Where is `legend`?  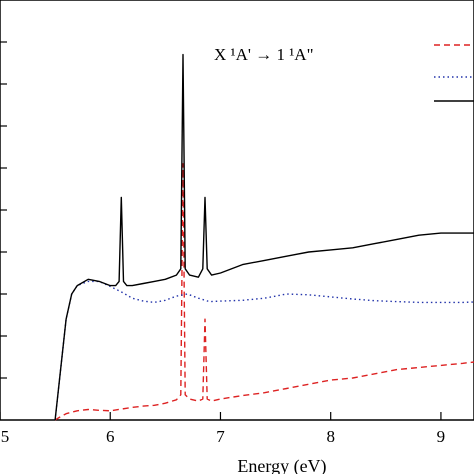 legend is located at coordinates (454, 73).